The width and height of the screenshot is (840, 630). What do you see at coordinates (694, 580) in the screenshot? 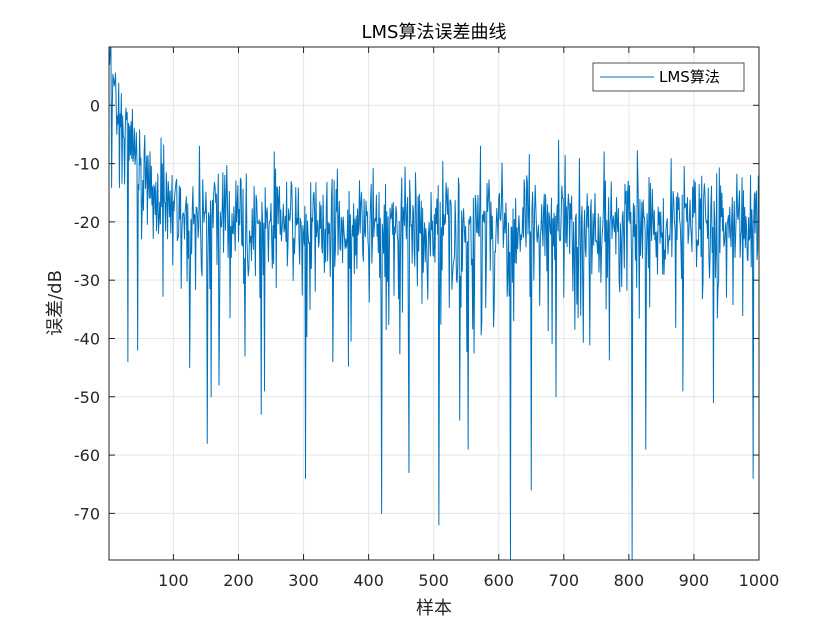
I see `x-tick-label: 900` at bounding box center [694, 580].